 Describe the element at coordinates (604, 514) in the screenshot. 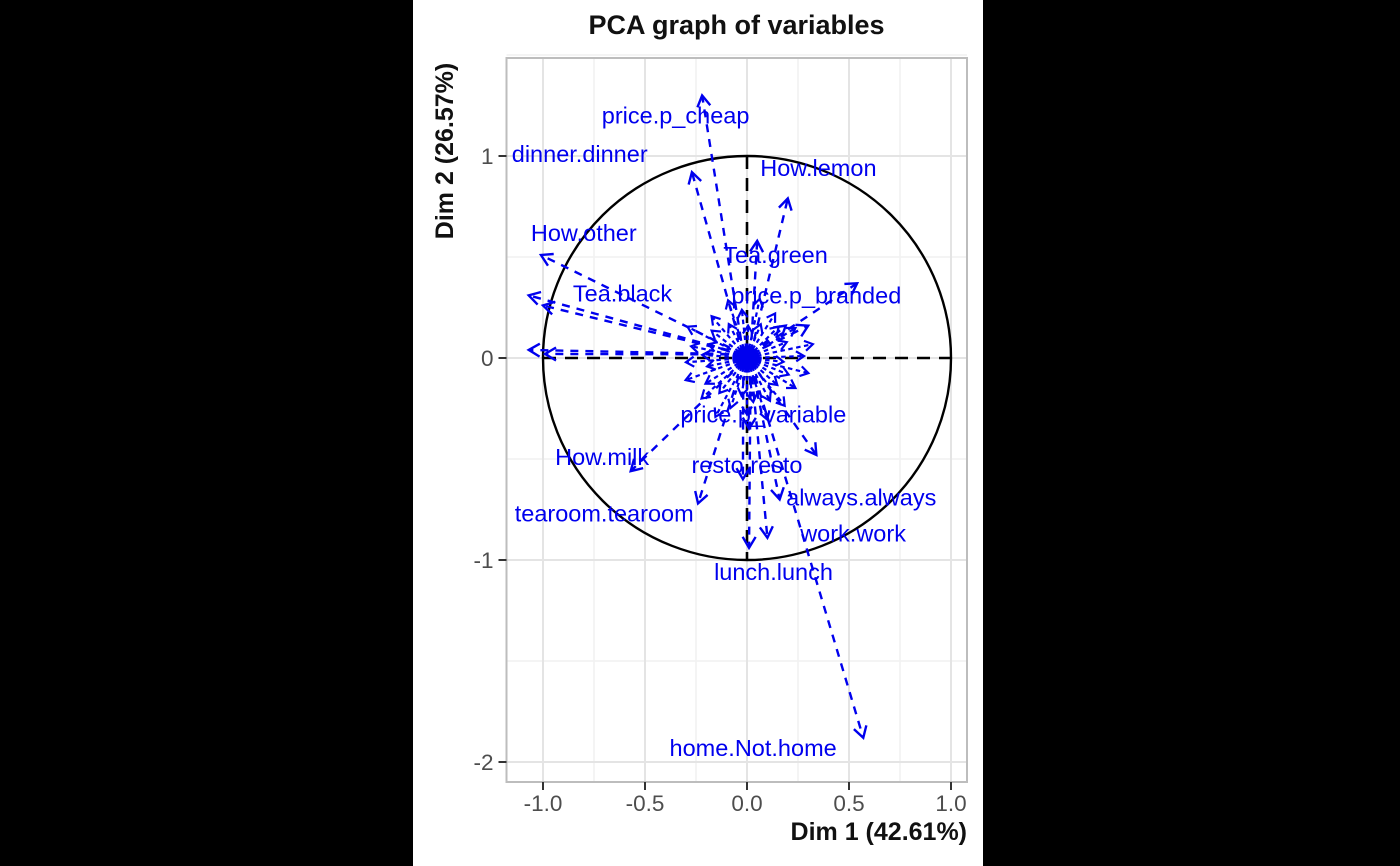

I see `var-label-tearoom.tearoom: tearoom.tearoom` at that location.